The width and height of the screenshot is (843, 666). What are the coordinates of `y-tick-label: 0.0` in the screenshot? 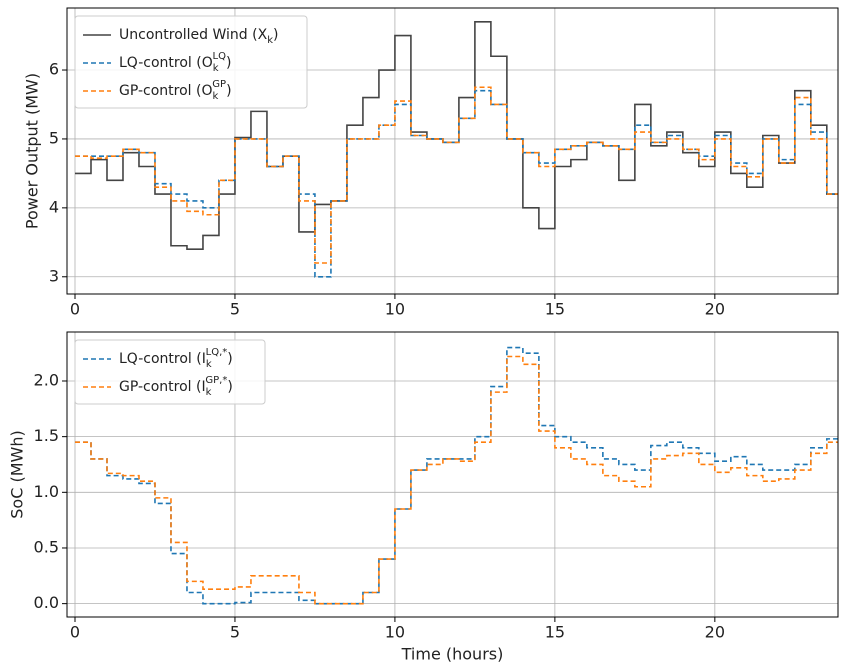 It's located at (46, 602).